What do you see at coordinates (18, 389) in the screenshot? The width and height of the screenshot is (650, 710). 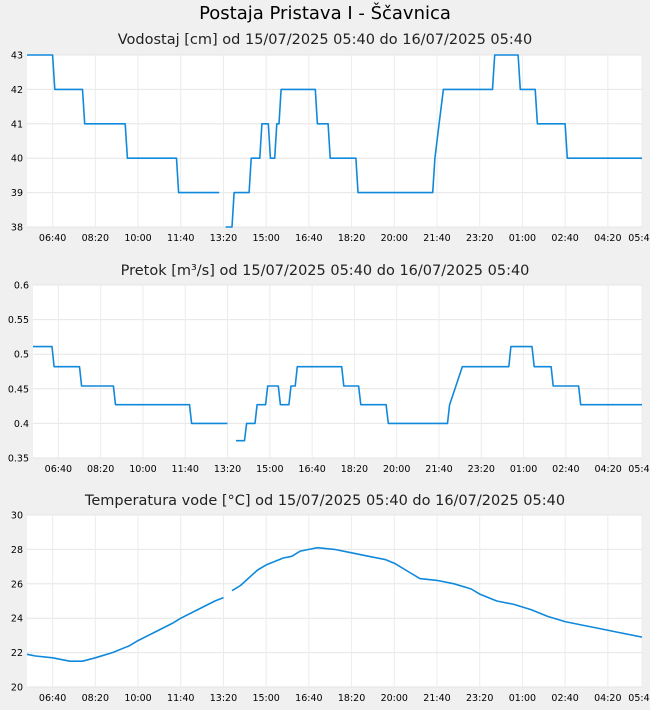 I see `y-tick-label: 0.45` at bounding box center [18, 389].